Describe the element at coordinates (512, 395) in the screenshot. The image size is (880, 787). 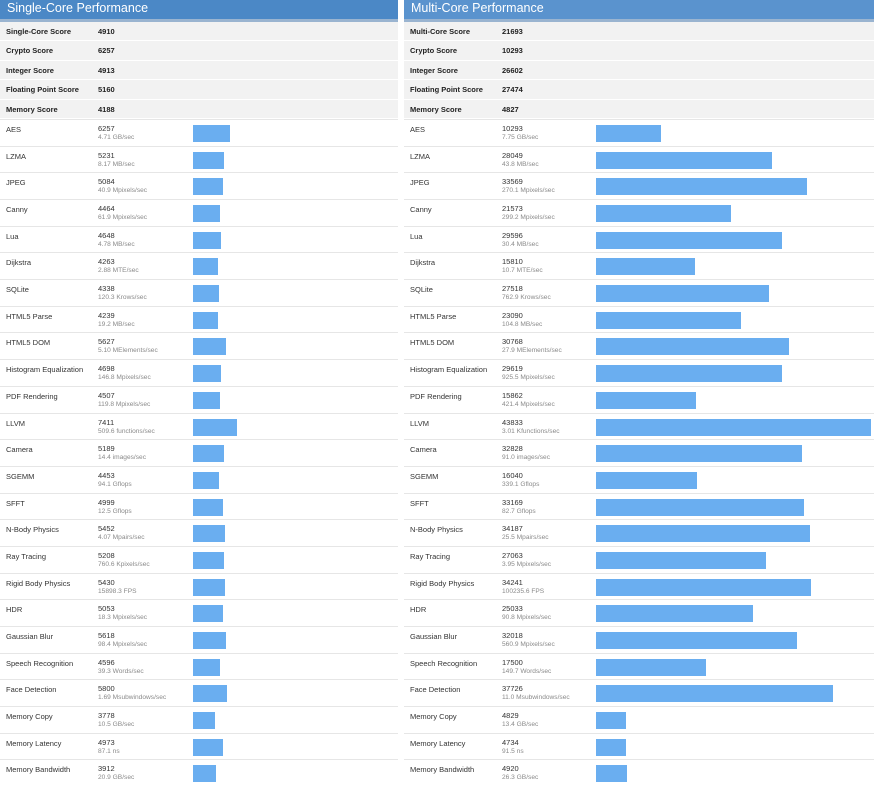
I see `benchmark-score: 15862` at that location.